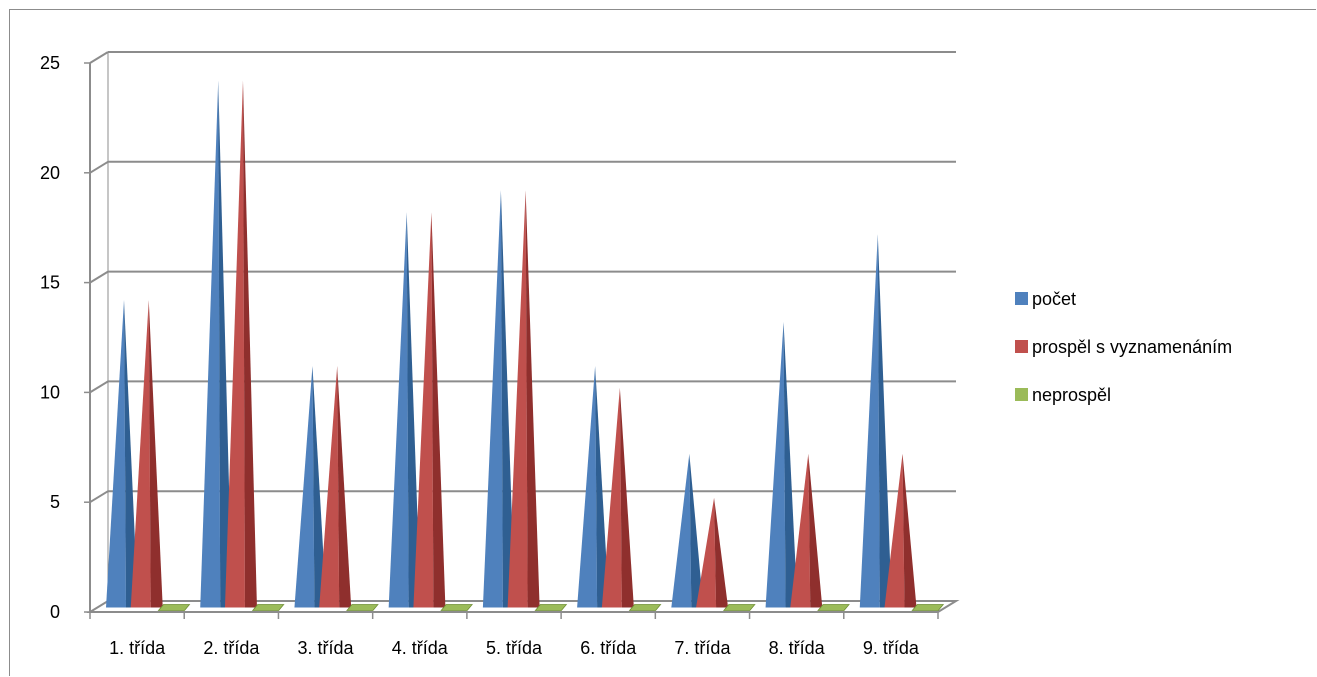 The width and height of the screenshot is (1317, 677). What do you see at coordinates (1071, 395) in the screenshot?
I see `legend-label: neprospěl` at bounding box center [1071, 395].